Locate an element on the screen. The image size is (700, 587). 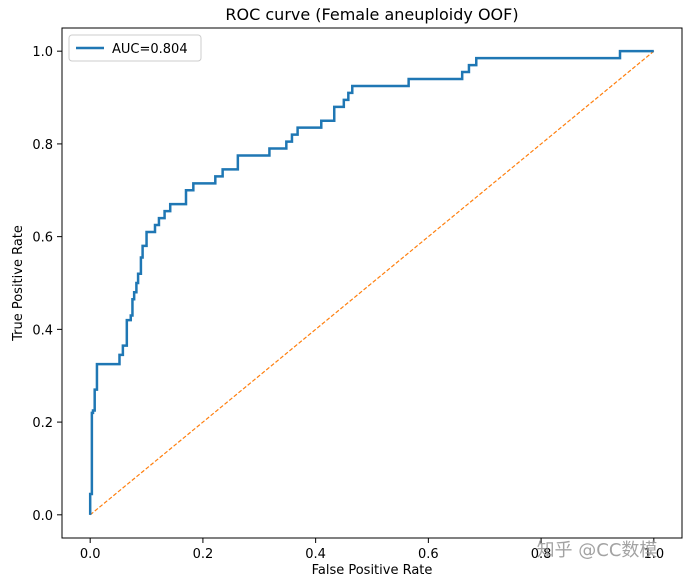
y-tick-label: 0.6 is located at coordinates (42, 238).